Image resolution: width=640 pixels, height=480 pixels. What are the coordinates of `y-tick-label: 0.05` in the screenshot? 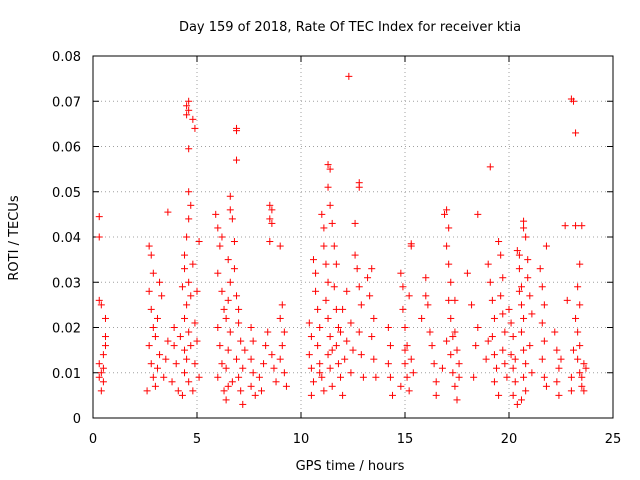 It's located at (66, 193).